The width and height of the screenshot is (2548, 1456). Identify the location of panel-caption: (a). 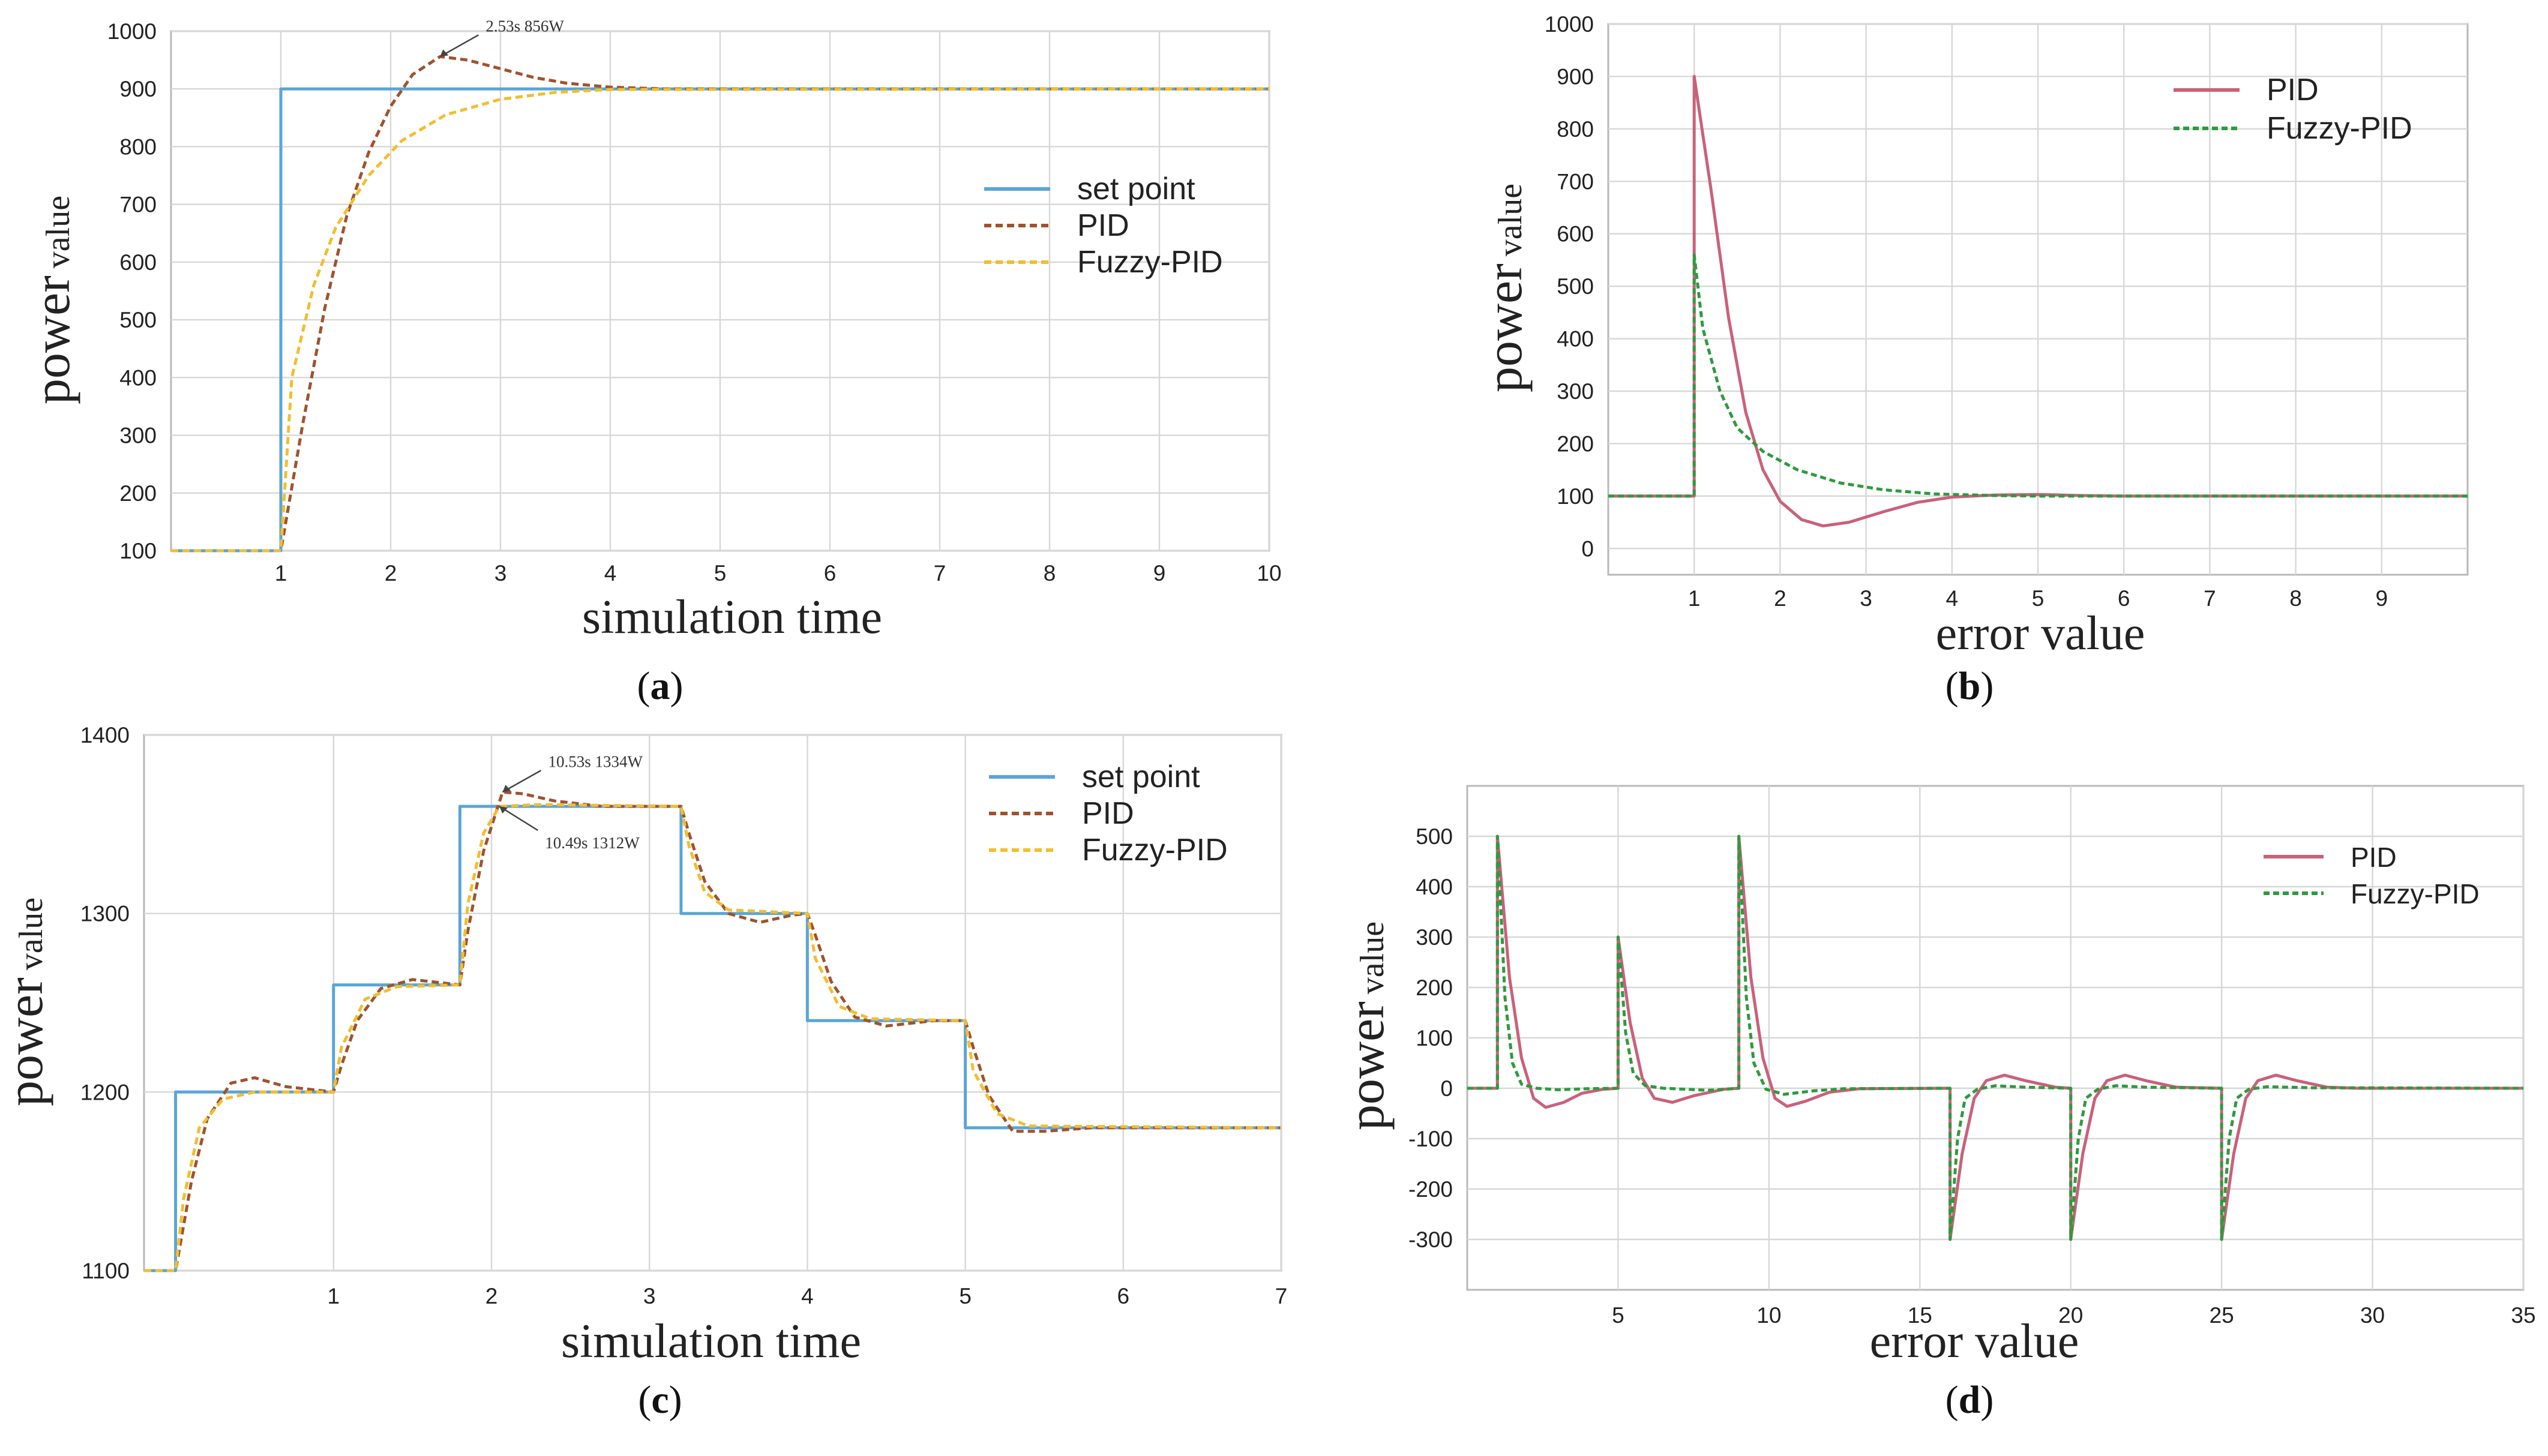
(660, 686).